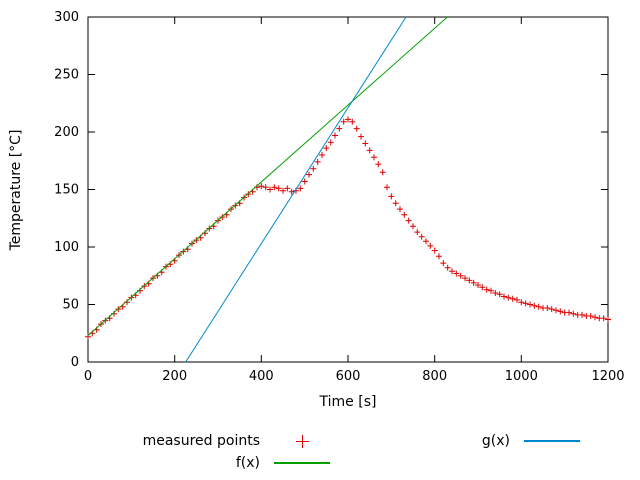 Image resolution: width=640 pixels, height=480 pixels. What do you see at coordinates (88, 376) in the screenshot?
I see `x-tick-label: 0` at bounding box center [88, 376].